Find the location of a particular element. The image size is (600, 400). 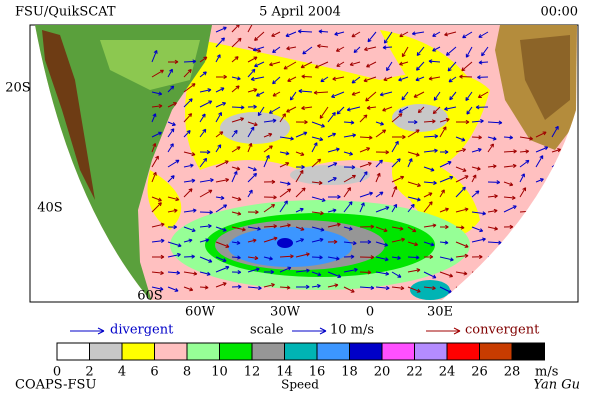

colorbar-unit: m/s is located at coordinates (546, 372).